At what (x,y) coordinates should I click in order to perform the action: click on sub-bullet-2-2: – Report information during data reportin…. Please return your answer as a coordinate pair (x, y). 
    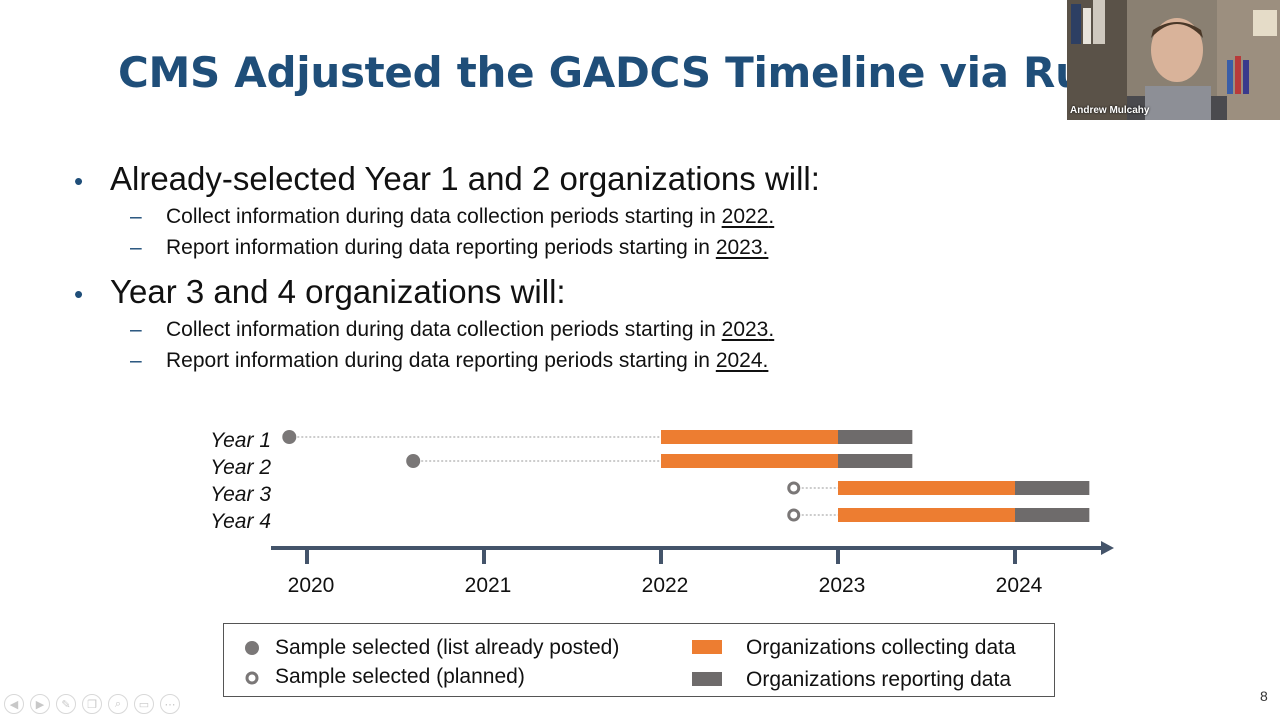
    Looking at the image, I should click on (449, 360).